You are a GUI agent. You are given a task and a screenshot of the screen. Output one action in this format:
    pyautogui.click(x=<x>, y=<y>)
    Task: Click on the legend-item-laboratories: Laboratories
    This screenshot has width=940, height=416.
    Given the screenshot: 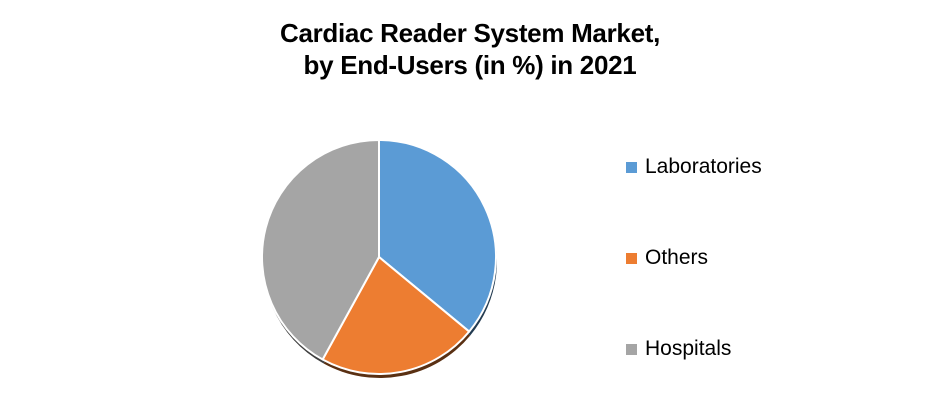 What is the action you would take?
    pyautogui.click(x=694, y=167)
    